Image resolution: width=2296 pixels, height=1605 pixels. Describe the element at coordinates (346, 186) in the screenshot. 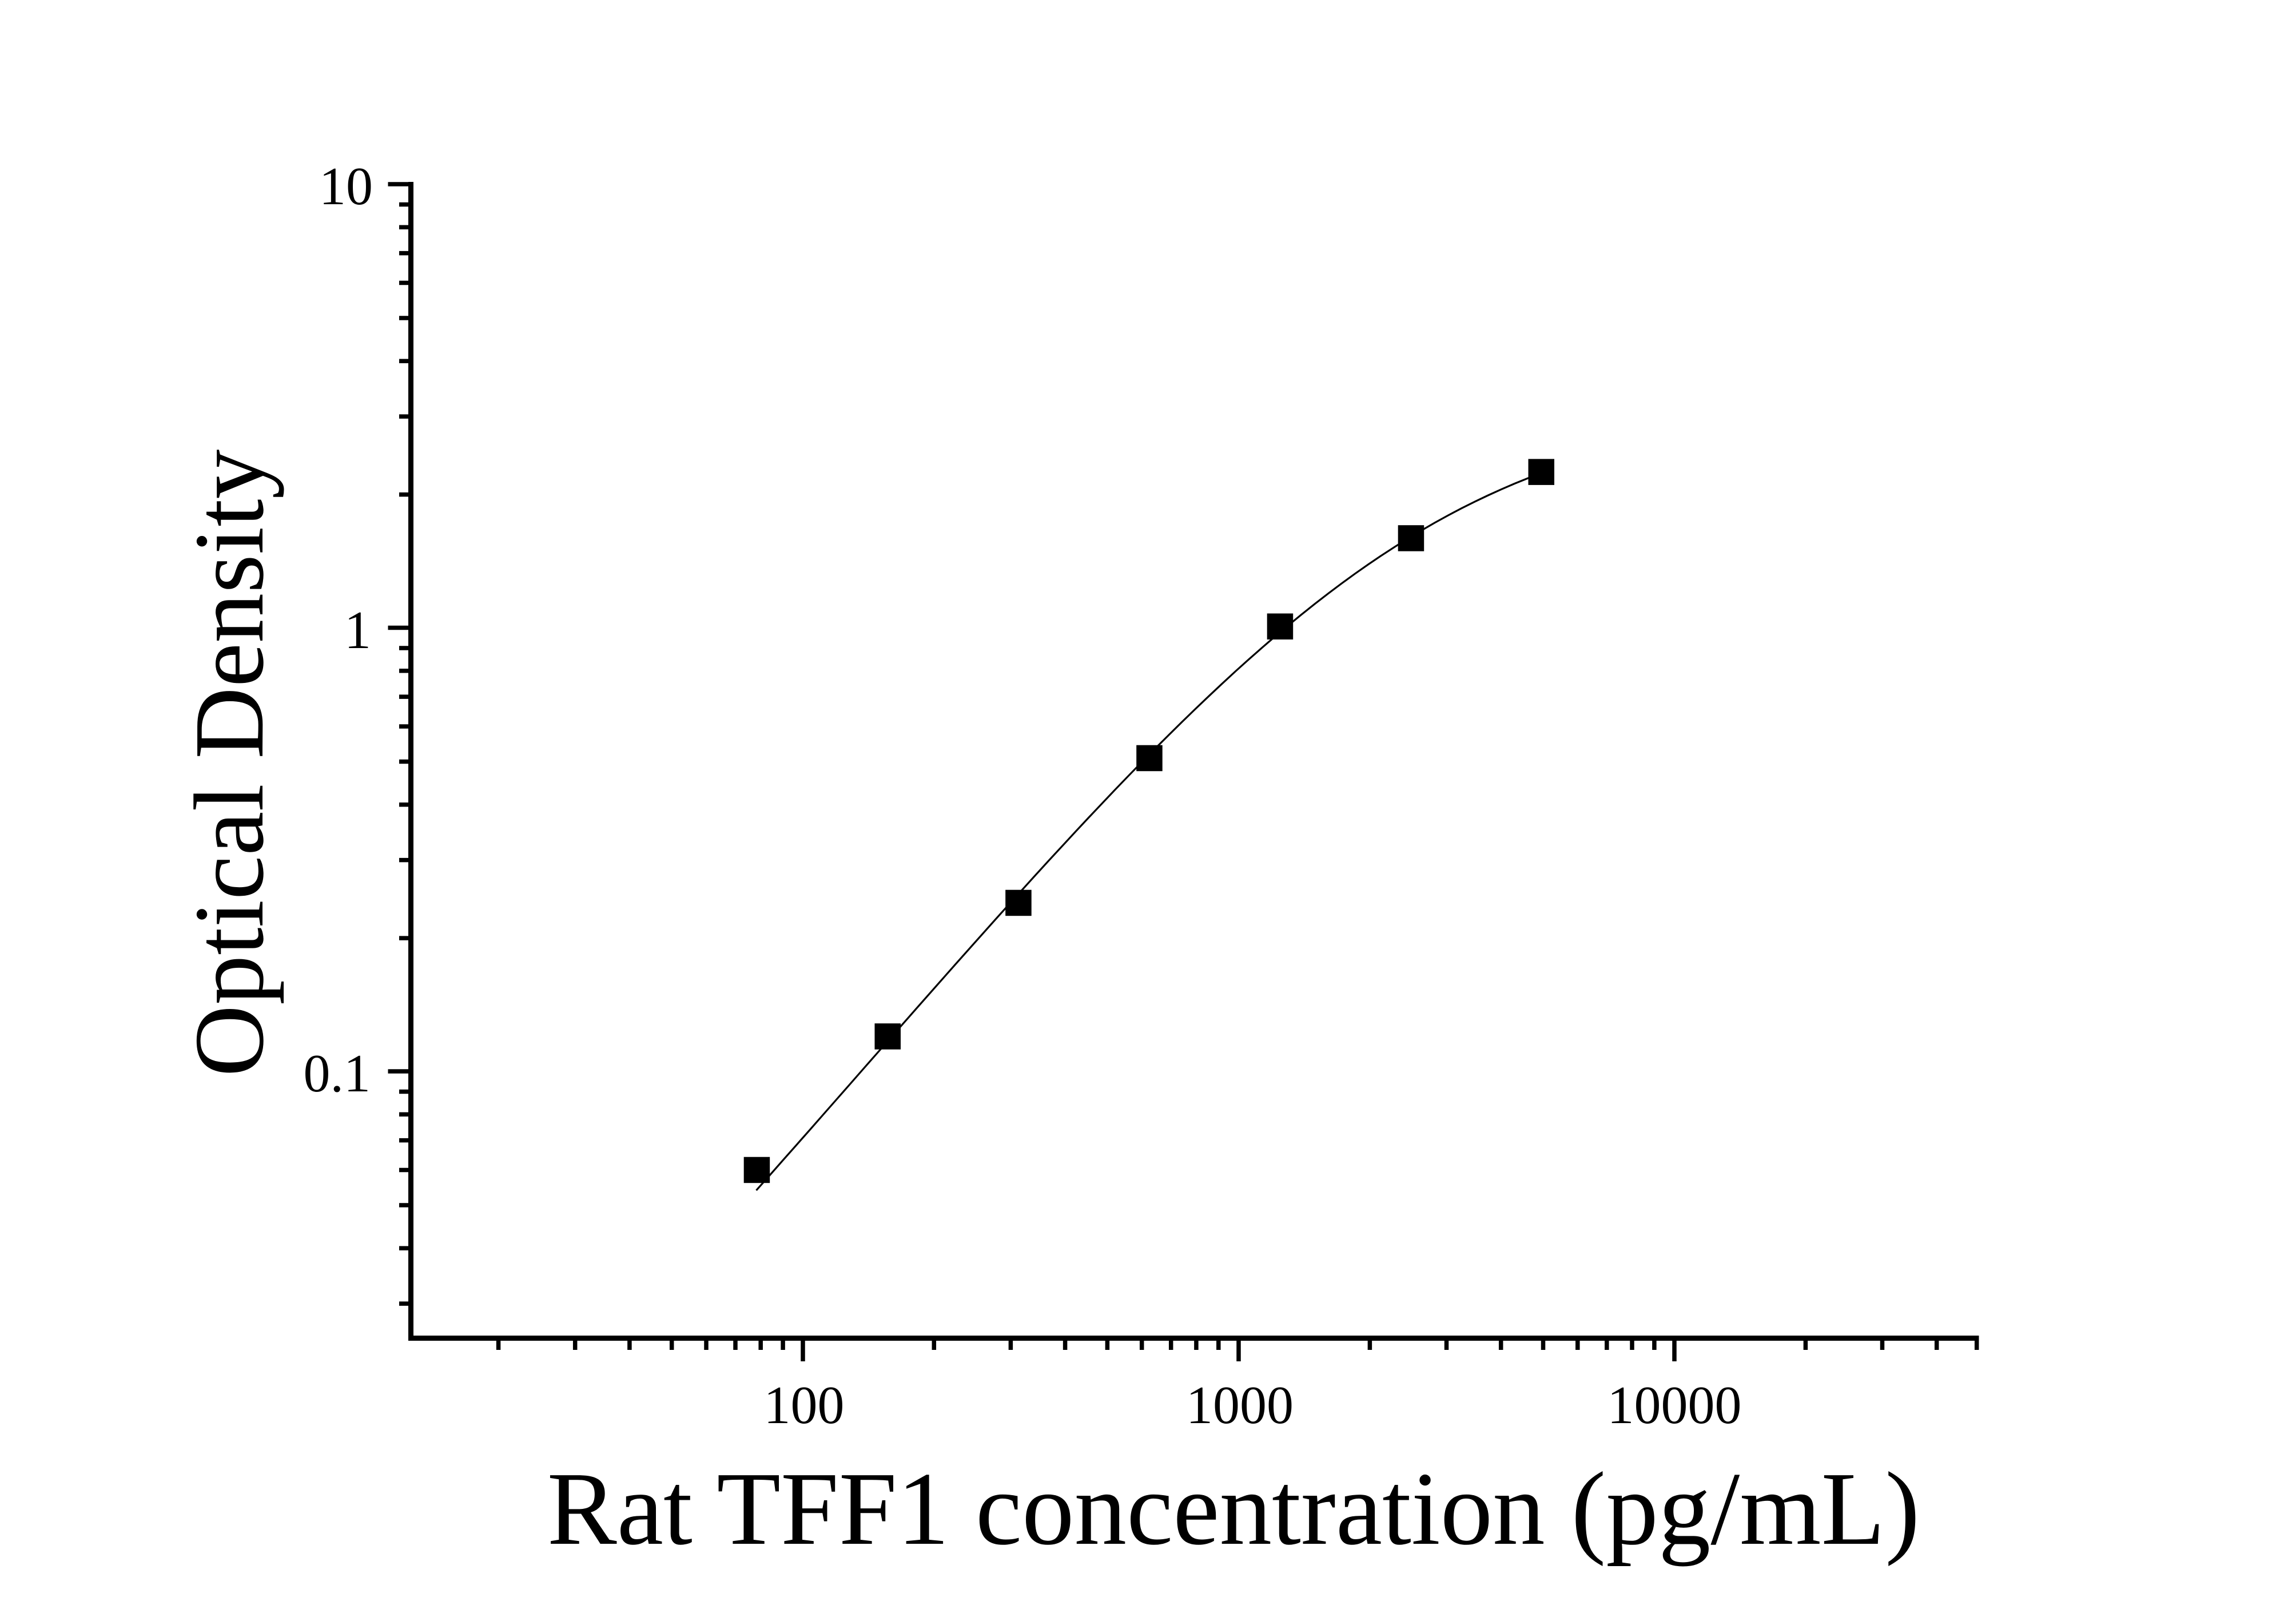

I see `svg-text: 10` at that location.